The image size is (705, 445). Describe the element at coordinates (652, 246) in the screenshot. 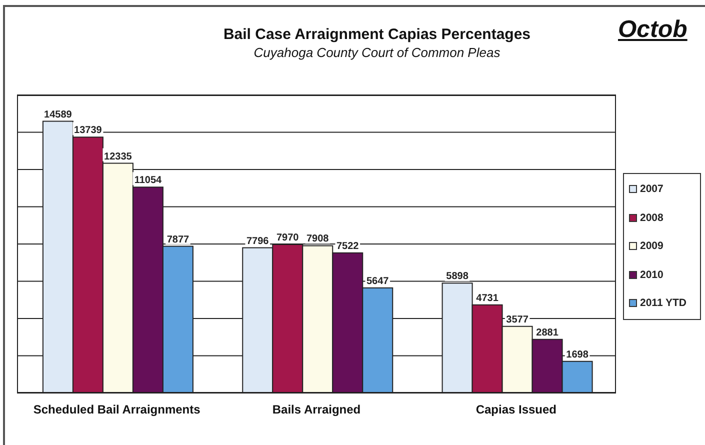

I see `legend-label: 2009` at that location.